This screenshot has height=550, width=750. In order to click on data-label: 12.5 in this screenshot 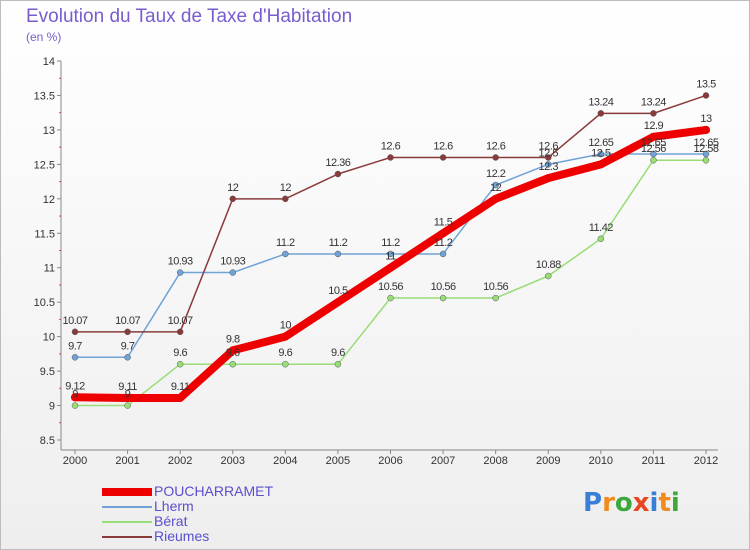, I will do `click(549, 153)`.